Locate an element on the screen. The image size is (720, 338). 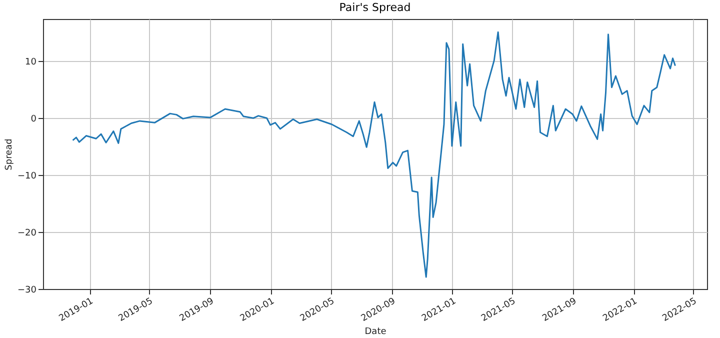
y-axis-title: Spread is located at coordinates (9, 154).